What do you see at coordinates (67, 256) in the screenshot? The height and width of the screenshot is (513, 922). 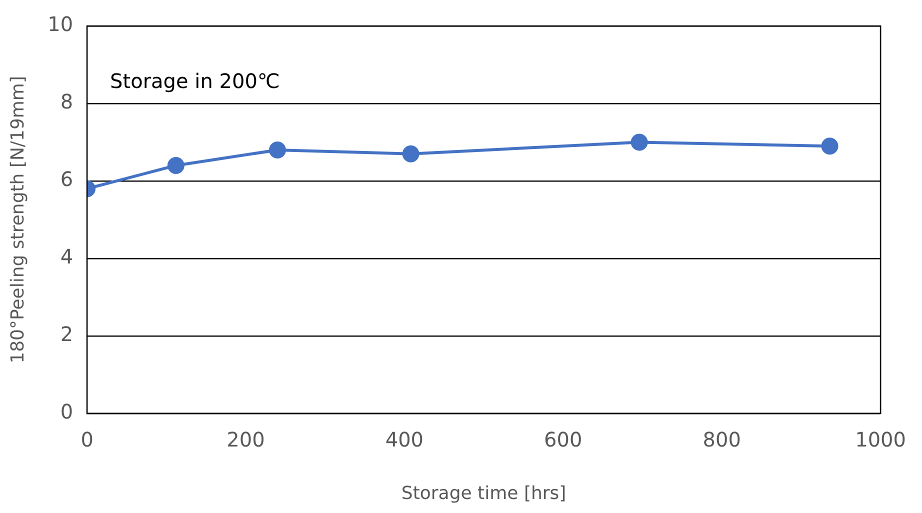 I see `y-tick-label: 4` at bounding box center [67, 256].